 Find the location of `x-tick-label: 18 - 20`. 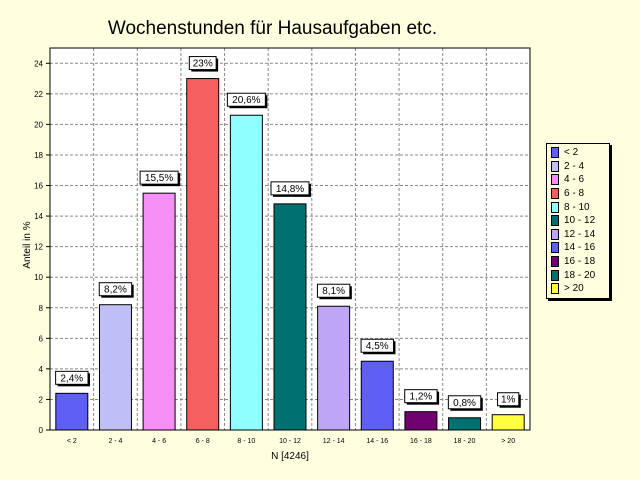

x-tick-label: 18 - 20 is located at coordinates (465, 441).